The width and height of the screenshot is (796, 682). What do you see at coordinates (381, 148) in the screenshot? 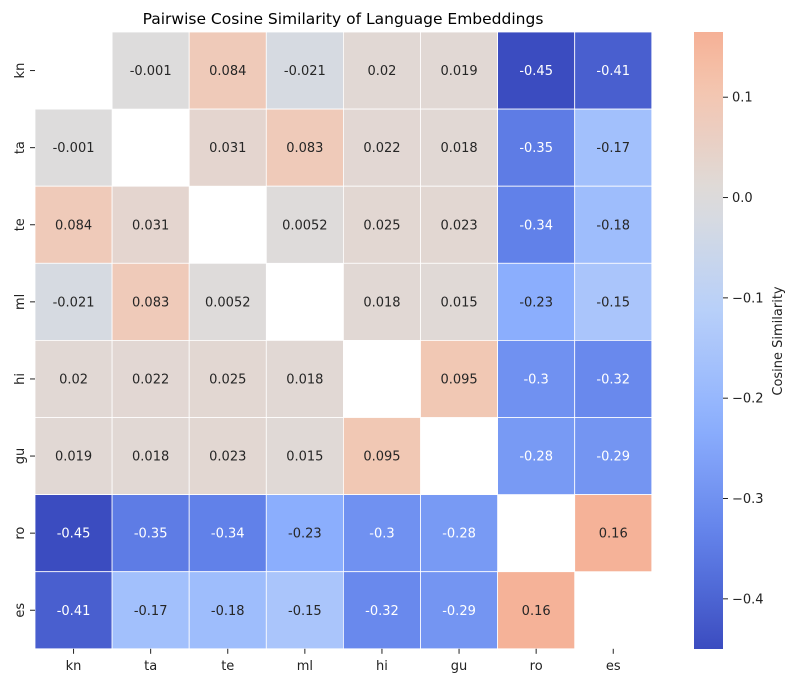
I see `cell-value-label: 0.022` at bounding box center [381, 148].